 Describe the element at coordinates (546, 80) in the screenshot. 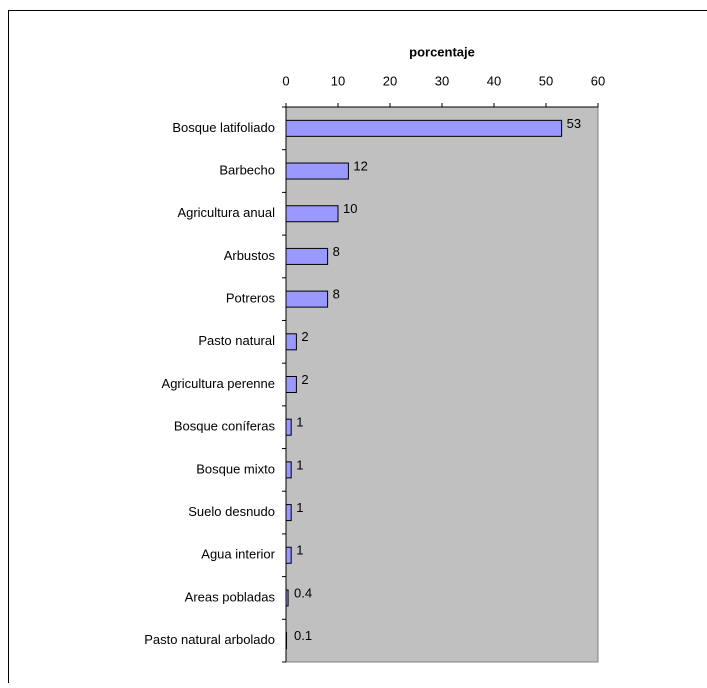

I see `x-tick-label: 50` at that location.